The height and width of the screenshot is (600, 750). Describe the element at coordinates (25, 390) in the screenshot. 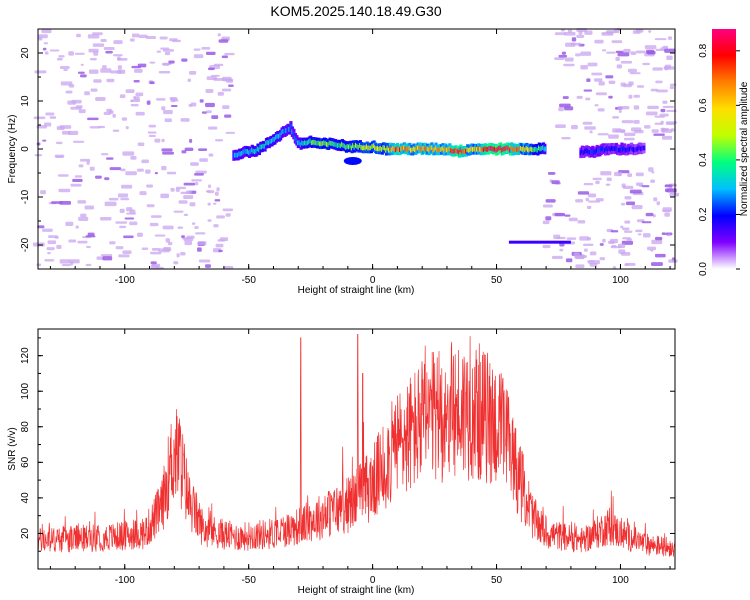

I see `y-tick-label: 100` at that location.